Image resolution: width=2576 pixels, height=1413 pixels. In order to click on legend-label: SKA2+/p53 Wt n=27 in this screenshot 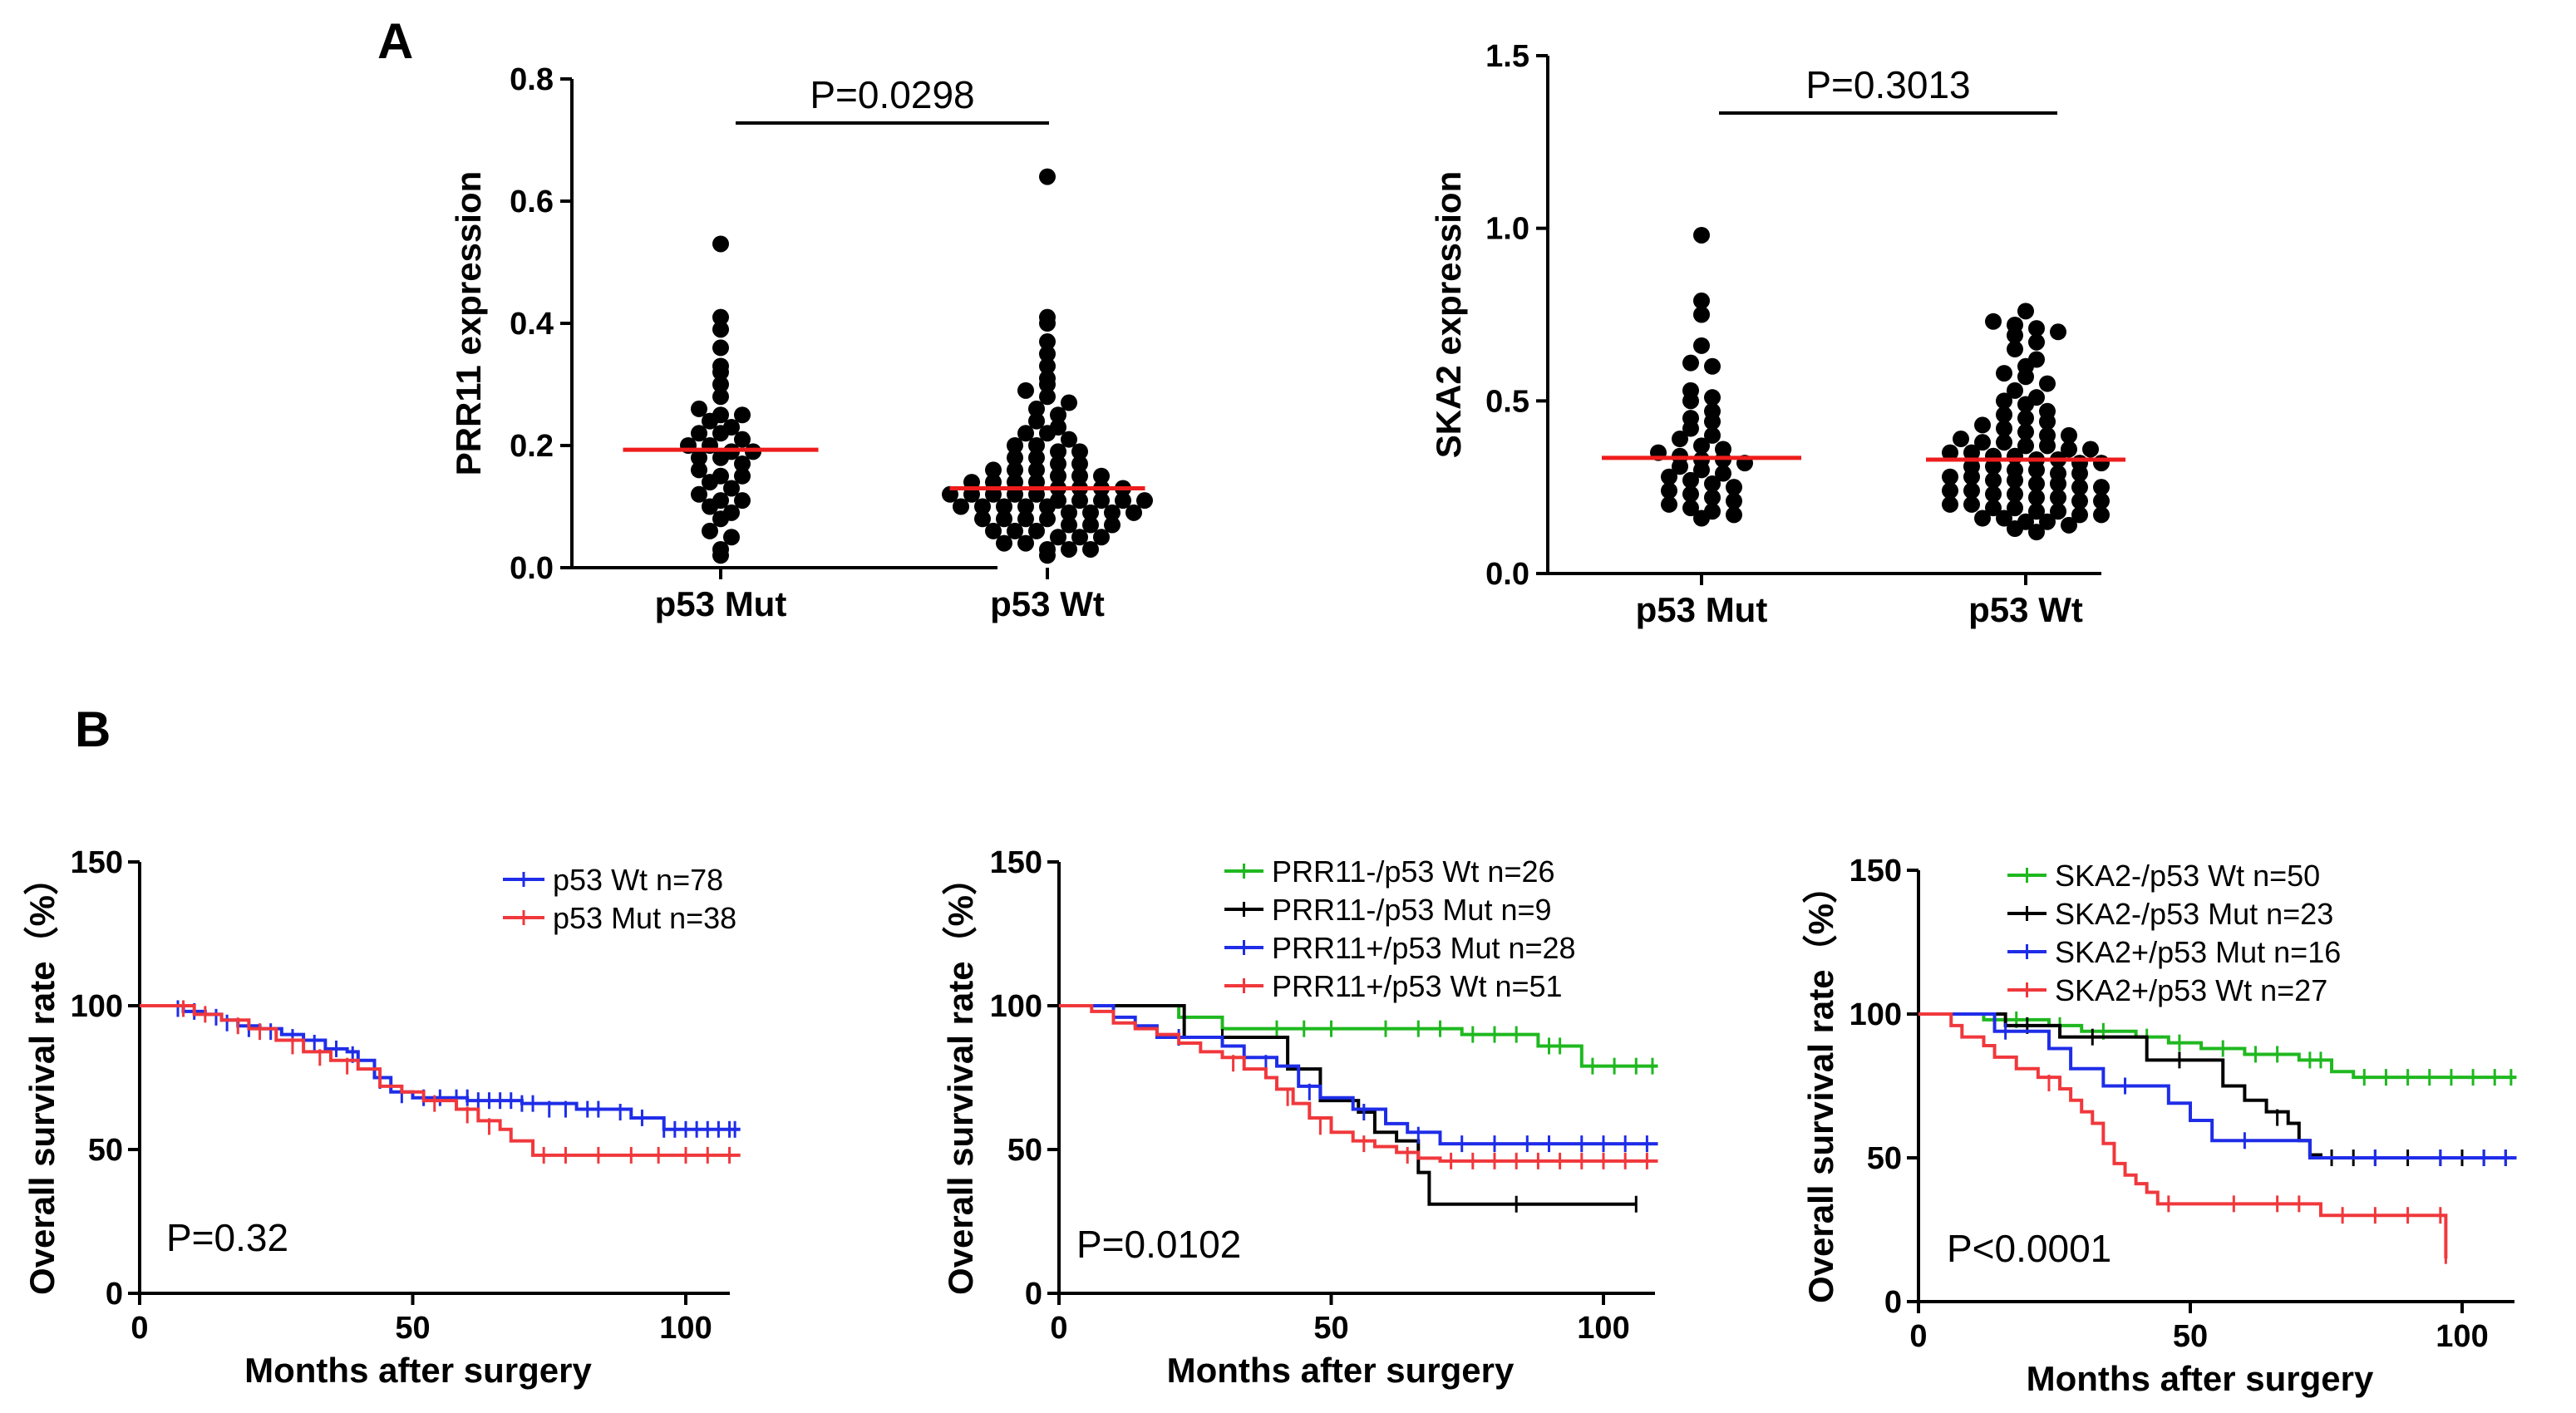, I will do `click(2191, 990)`.